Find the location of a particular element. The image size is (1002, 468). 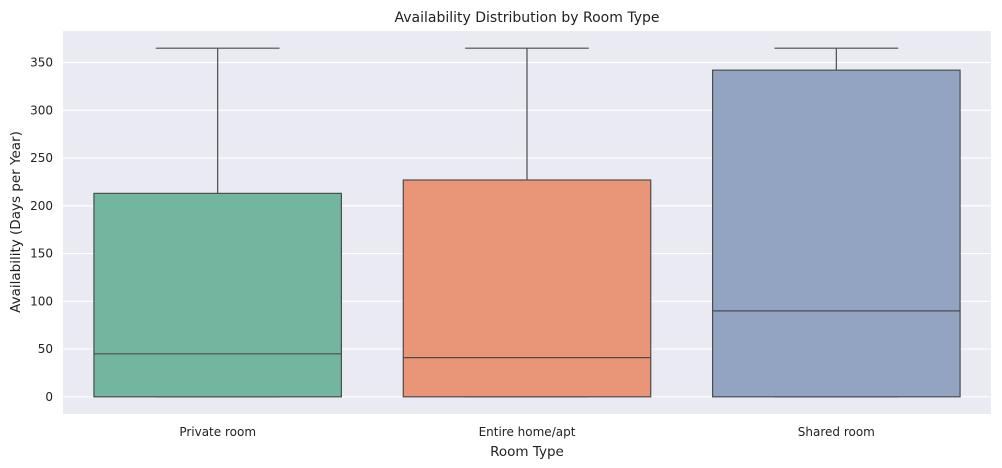

chart-title: Availability Distribution by Room Type is located at coordinates (527, 18).